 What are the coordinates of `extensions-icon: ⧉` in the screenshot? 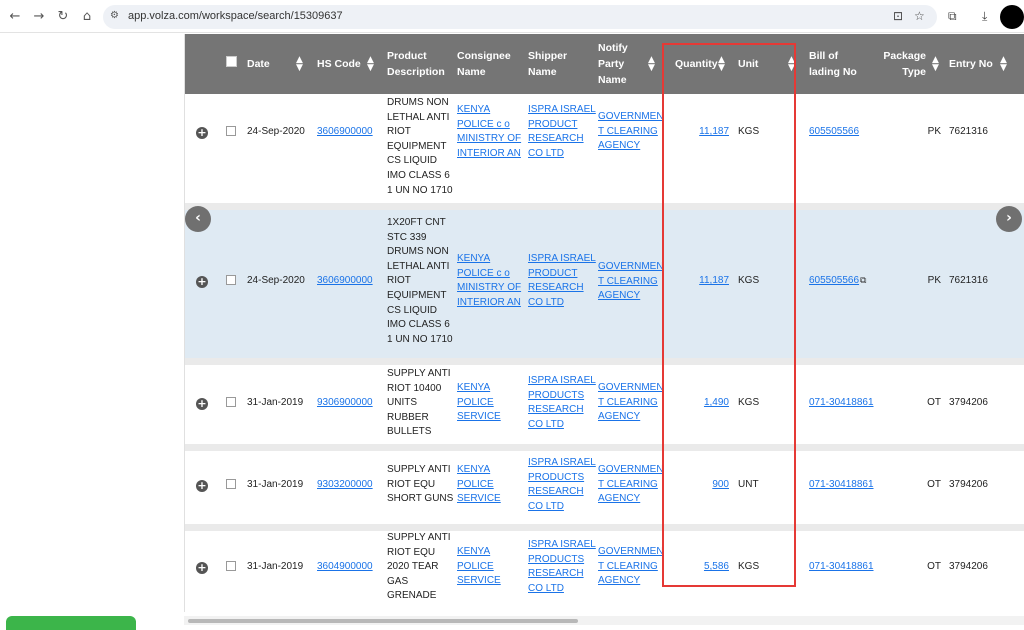 It's located at (952, 16).